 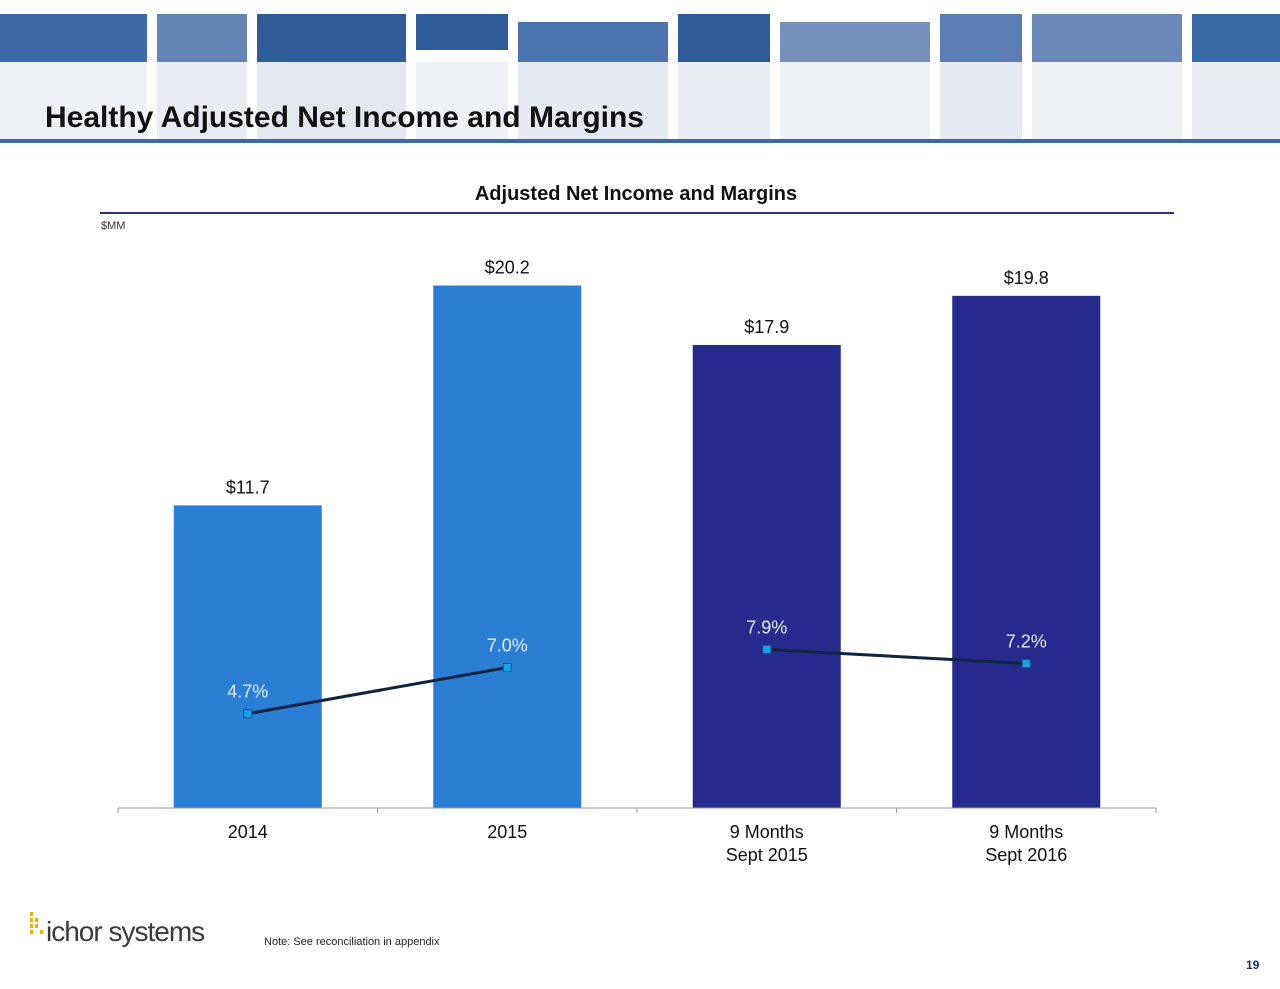 I want to click on company-logo: ichor systems, so click(x=133, y=933).